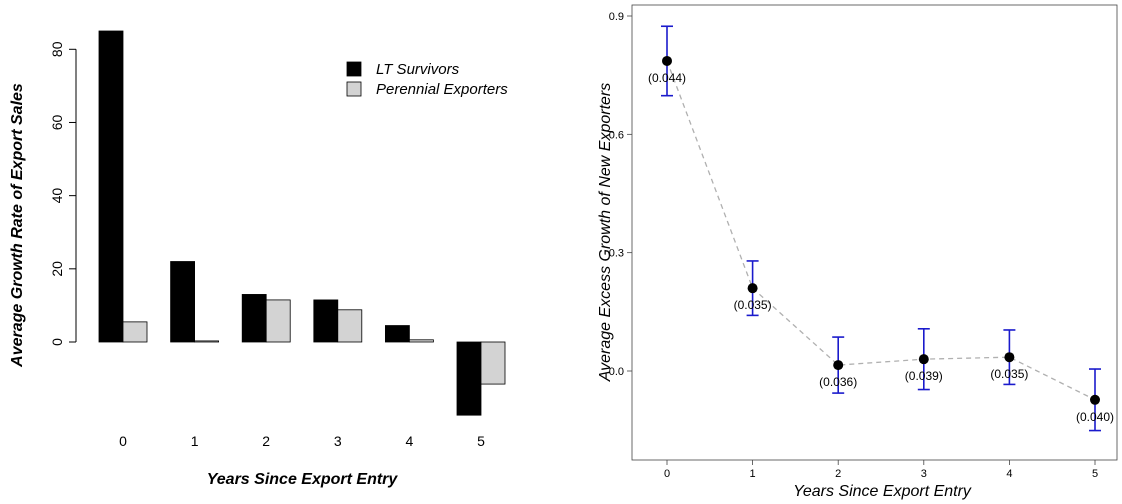 The height and width of the screenshot is (504, 1122). Describe the element at coordinates (1009, 474) in the screenshot. I see `right-x-tick-label: 4` at that location.